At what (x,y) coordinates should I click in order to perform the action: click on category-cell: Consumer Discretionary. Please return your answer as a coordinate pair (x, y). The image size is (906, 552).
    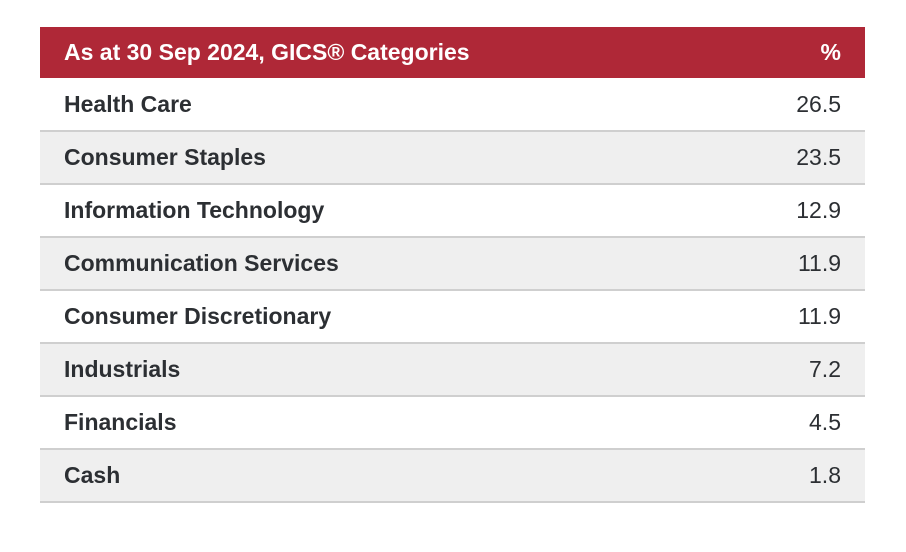
    Looking at the image, I should click on (329, 317).